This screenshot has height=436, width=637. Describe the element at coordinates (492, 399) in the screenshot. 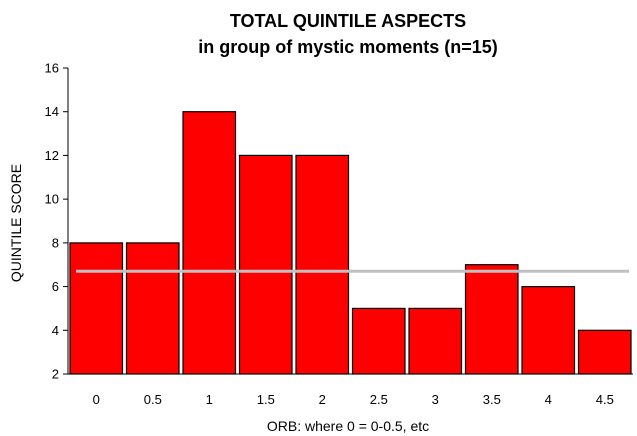

I see `x-tick-label-3.5: 3.5` at that location.